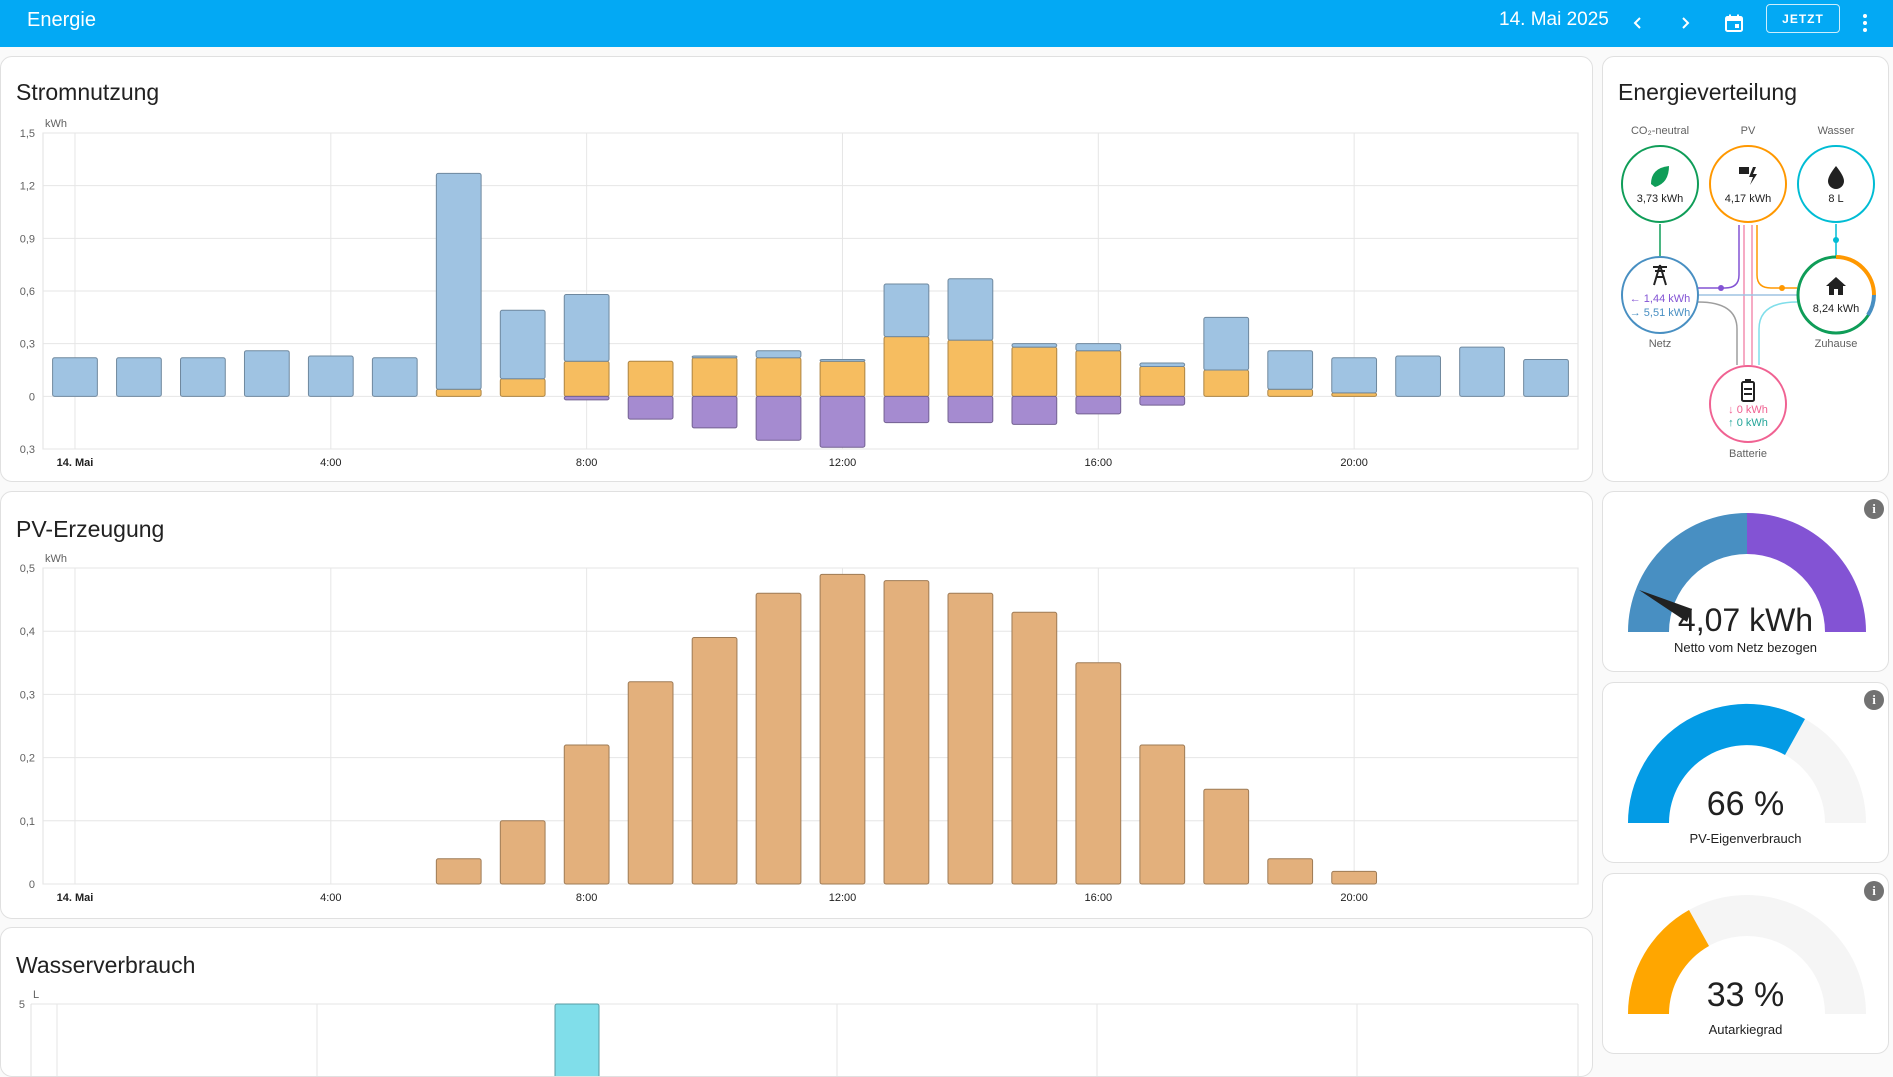 The width and height of the screenshot is (1893, 1077). I want to click on y-tick-label: 0, so click(32, 885).